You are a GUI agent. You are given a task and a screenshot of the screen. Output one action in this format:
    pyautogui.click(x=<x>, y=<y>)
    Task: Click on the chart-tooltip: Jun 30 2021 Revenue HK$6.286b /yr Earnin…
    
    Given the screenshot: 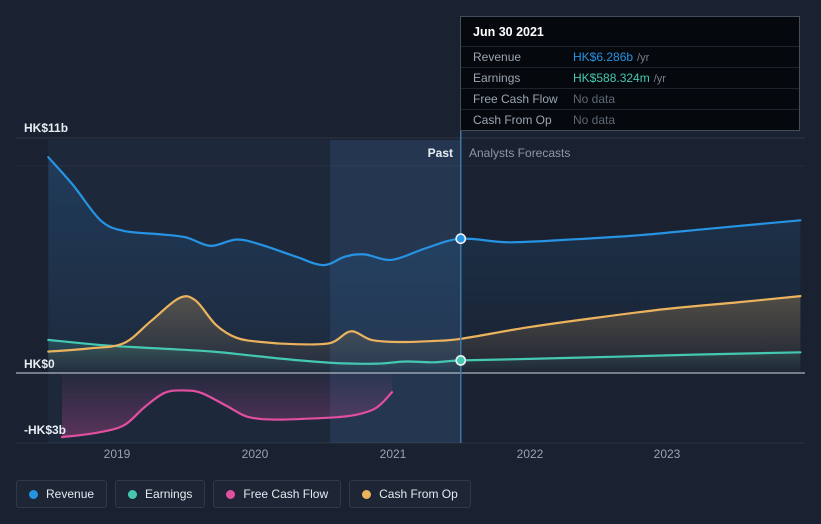 What is the action you would take?
    pyautogui.click(x=630, y=73)
    